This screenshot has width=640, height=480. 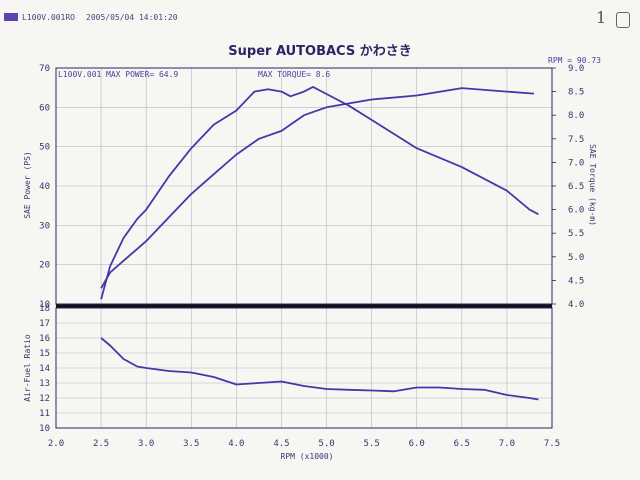 I want to click on afr-tick-label: 10, so click(x=44, y=429).